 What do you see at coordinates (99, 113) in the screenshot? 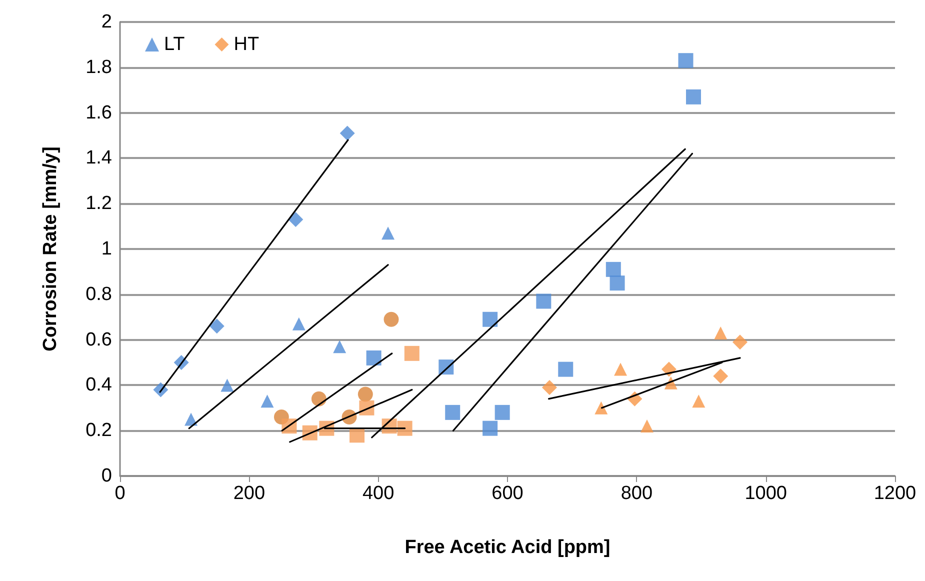
I see `y-tick-label: 1.6` at bounding box center [99, 113].